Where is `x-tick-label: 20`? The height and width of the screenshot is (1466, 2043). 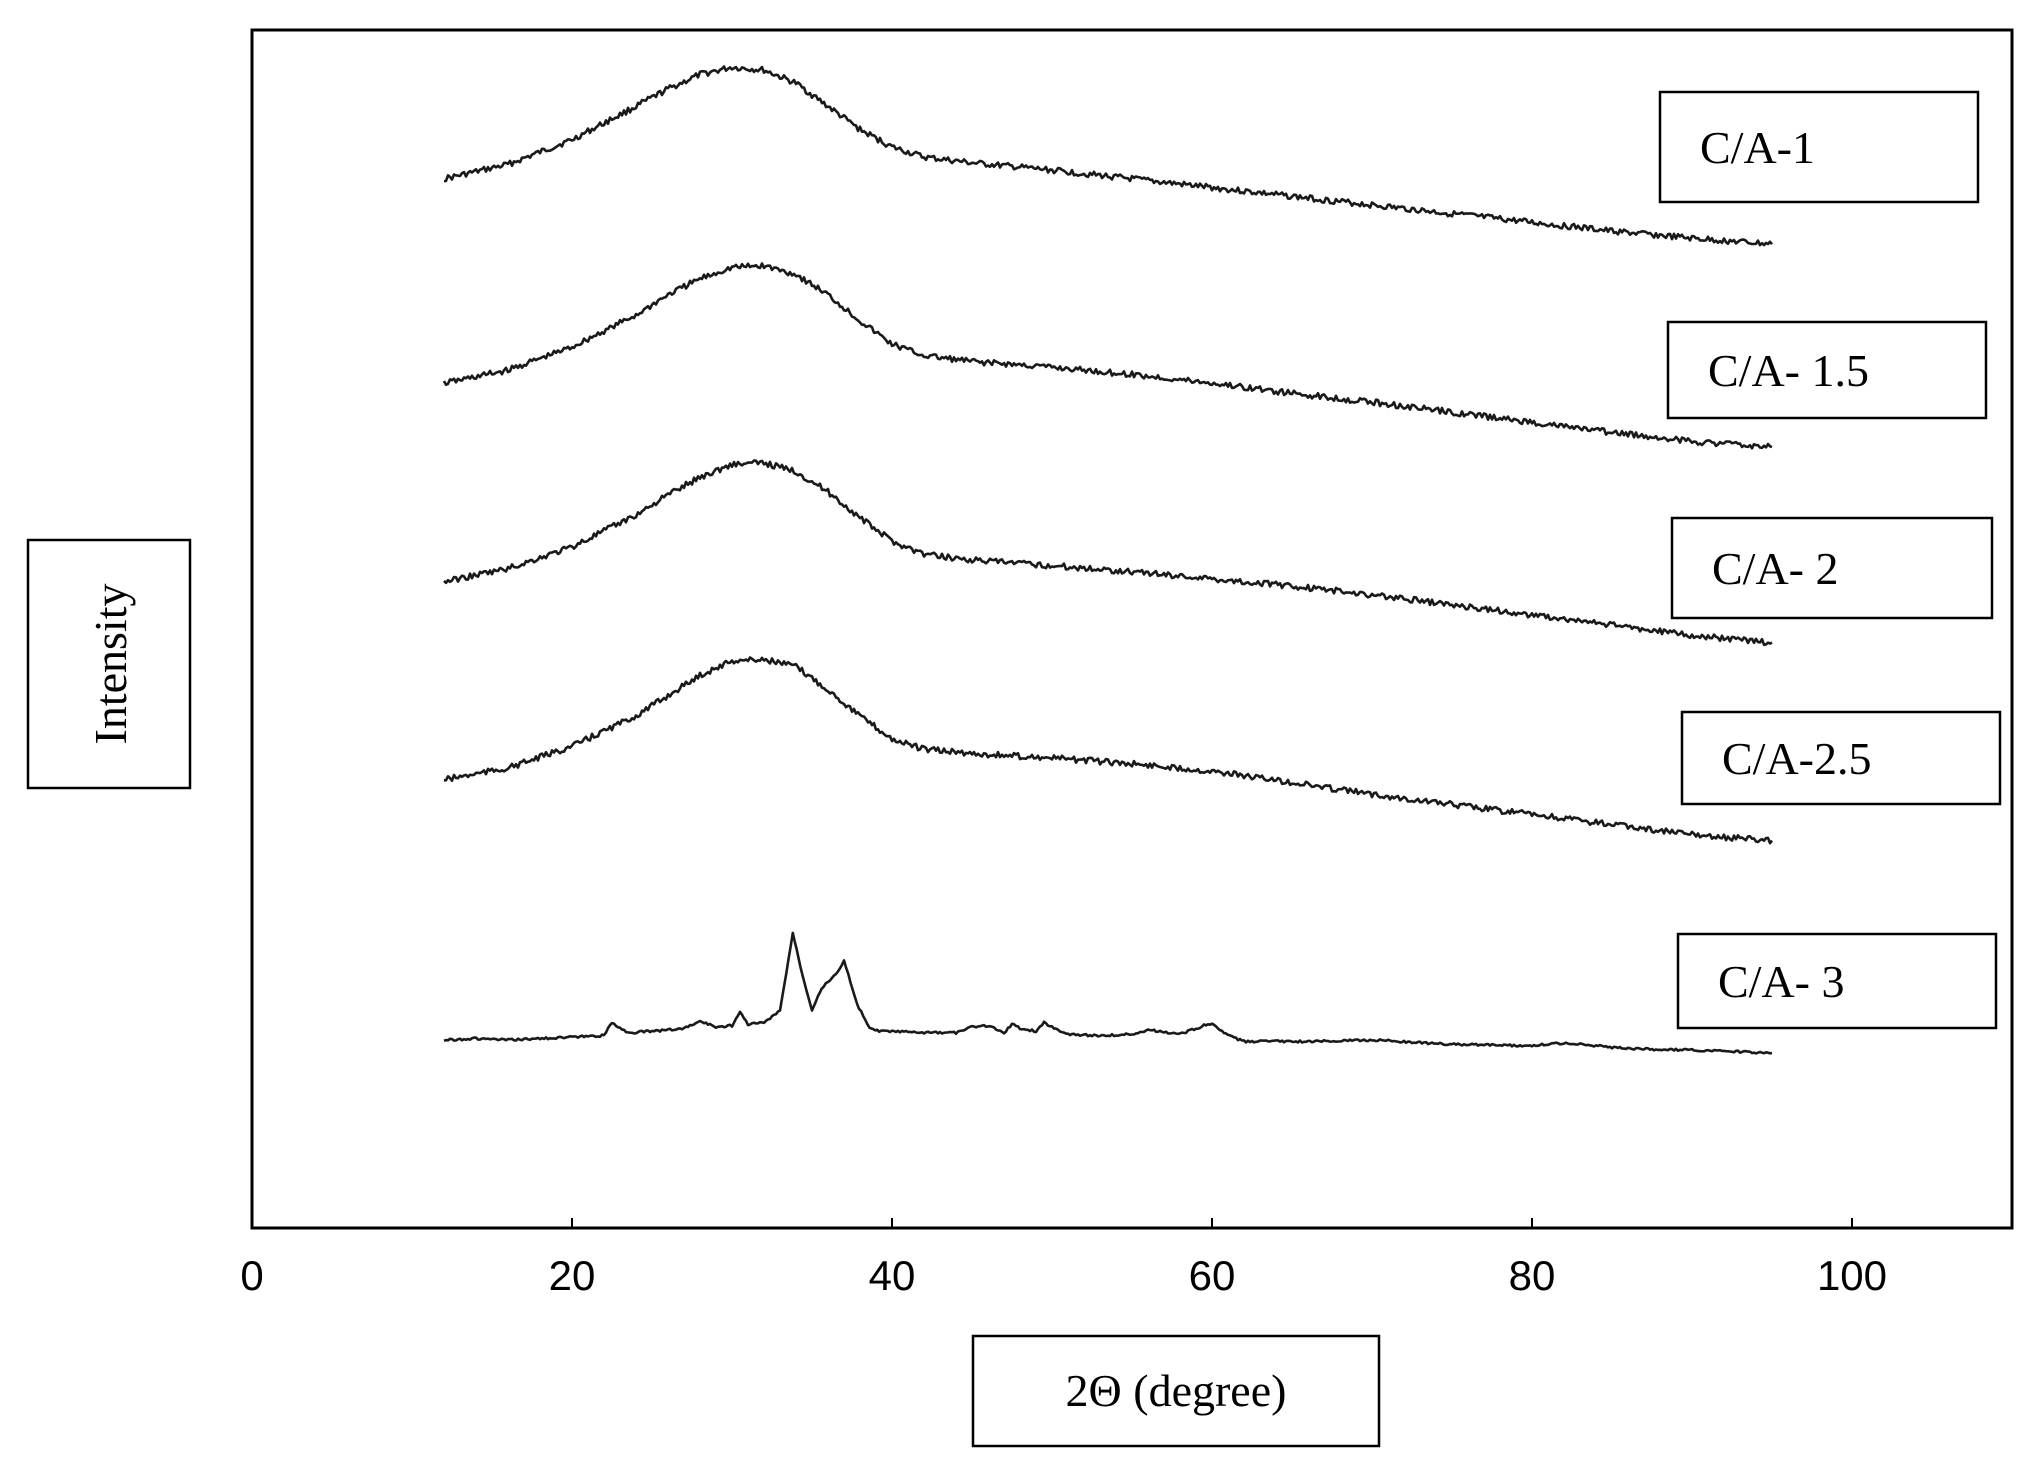 x-tick-label: 20 is located at coordinates (572, 1275).